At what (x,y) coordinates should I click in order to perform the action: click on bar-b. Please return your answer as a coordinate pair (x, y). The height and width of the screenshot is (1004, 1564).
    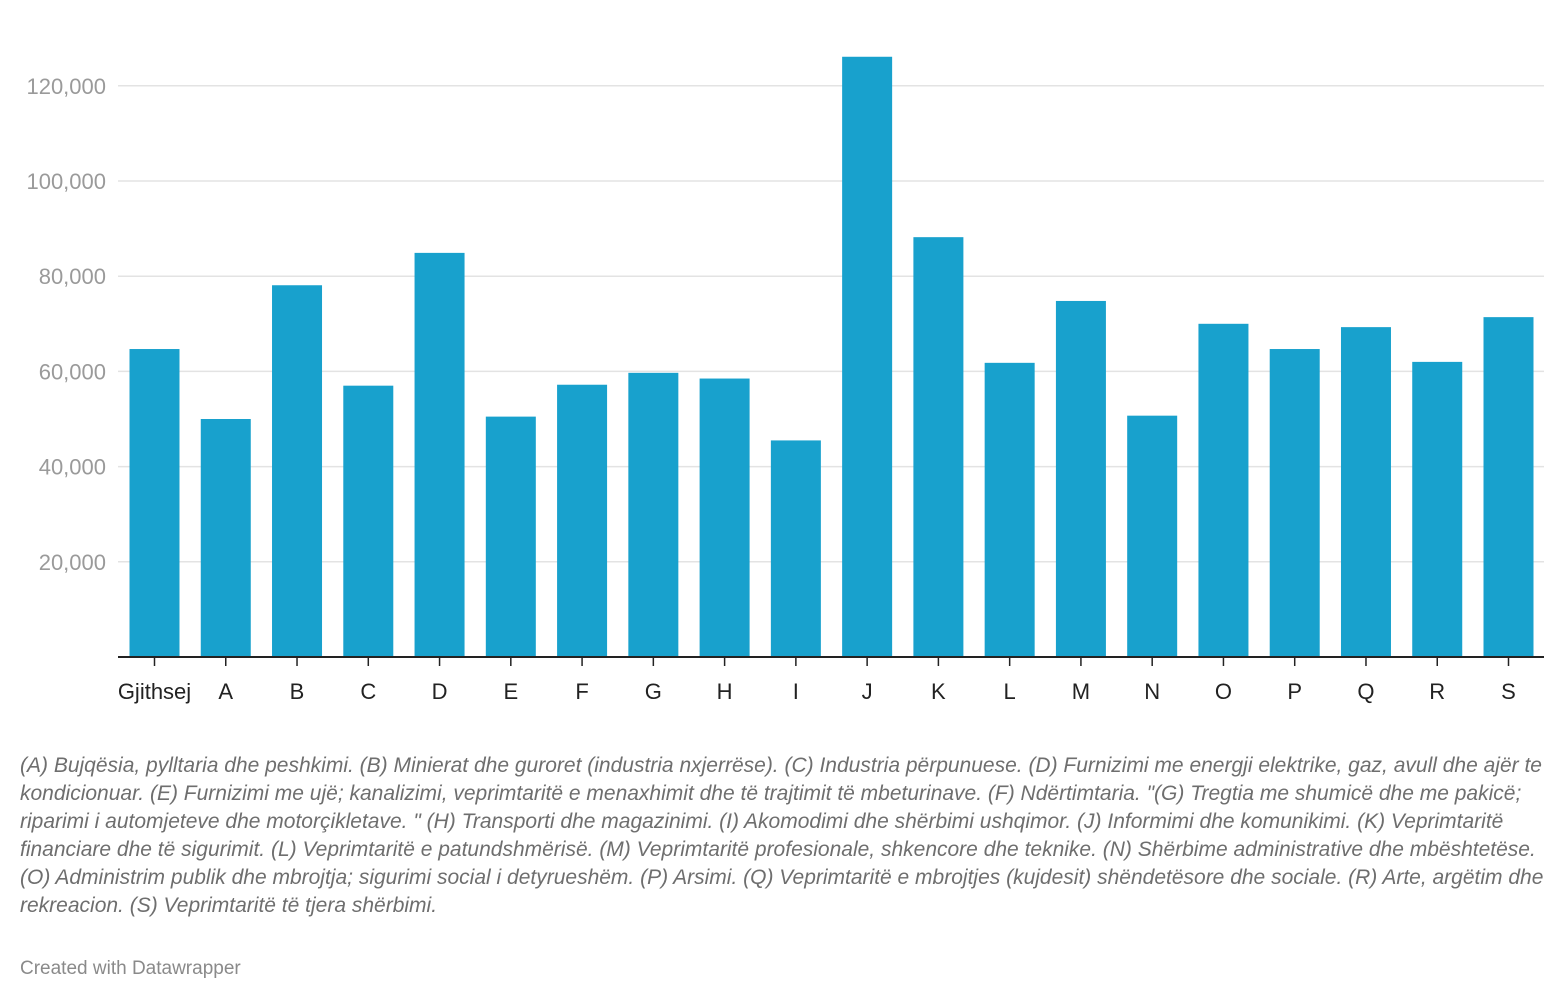
    Looking at the image, I should click on (297, 471).